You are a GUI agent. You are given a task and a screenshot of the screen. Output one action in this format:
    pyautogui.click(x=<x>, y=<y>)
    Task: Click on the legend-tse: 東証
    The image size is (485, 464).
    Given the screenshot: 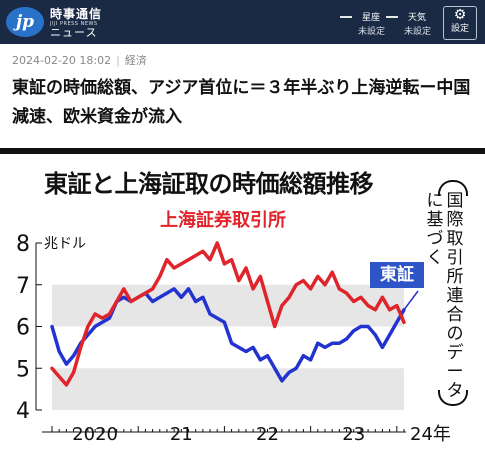 What is the action you would take?
    pyautogui.click(x=397, y=275)
    